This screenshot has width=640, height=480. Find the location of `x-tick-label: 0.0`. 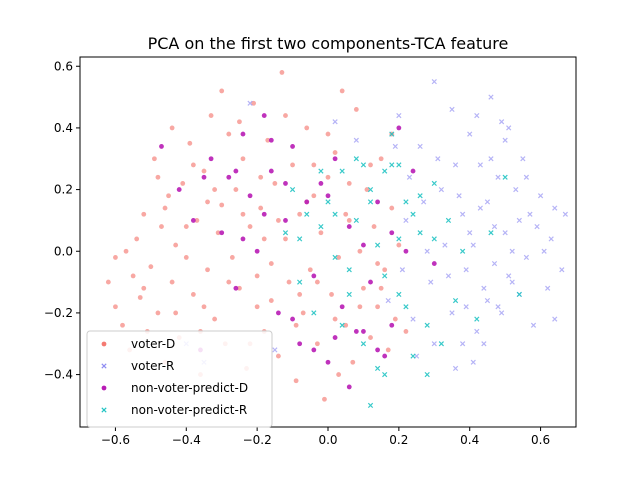

x-tick-label: 0.0 is located at coordinates (327, 440).